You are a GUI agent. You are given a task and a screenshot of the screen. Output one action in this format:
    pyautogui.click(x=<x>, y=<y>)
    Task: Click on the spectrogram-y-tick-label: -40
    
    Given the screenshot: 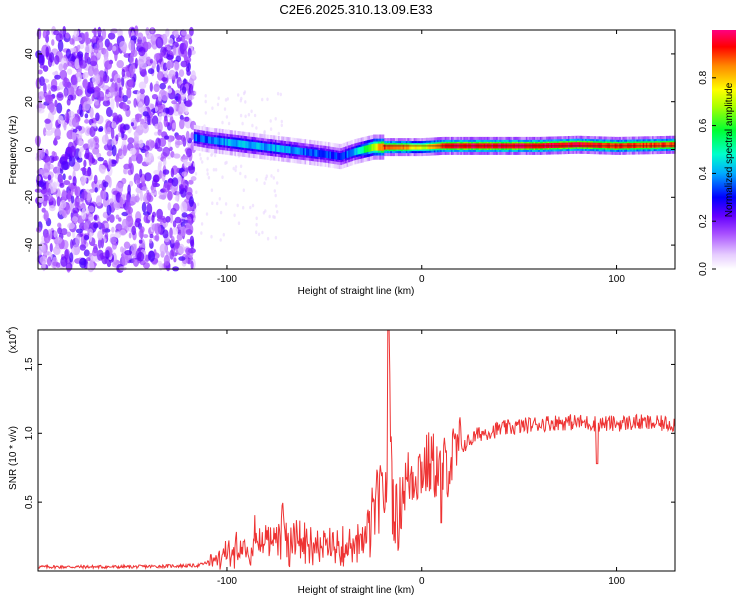 What is the action you would take?
    pyautogui.click(x=29, y=244)
    